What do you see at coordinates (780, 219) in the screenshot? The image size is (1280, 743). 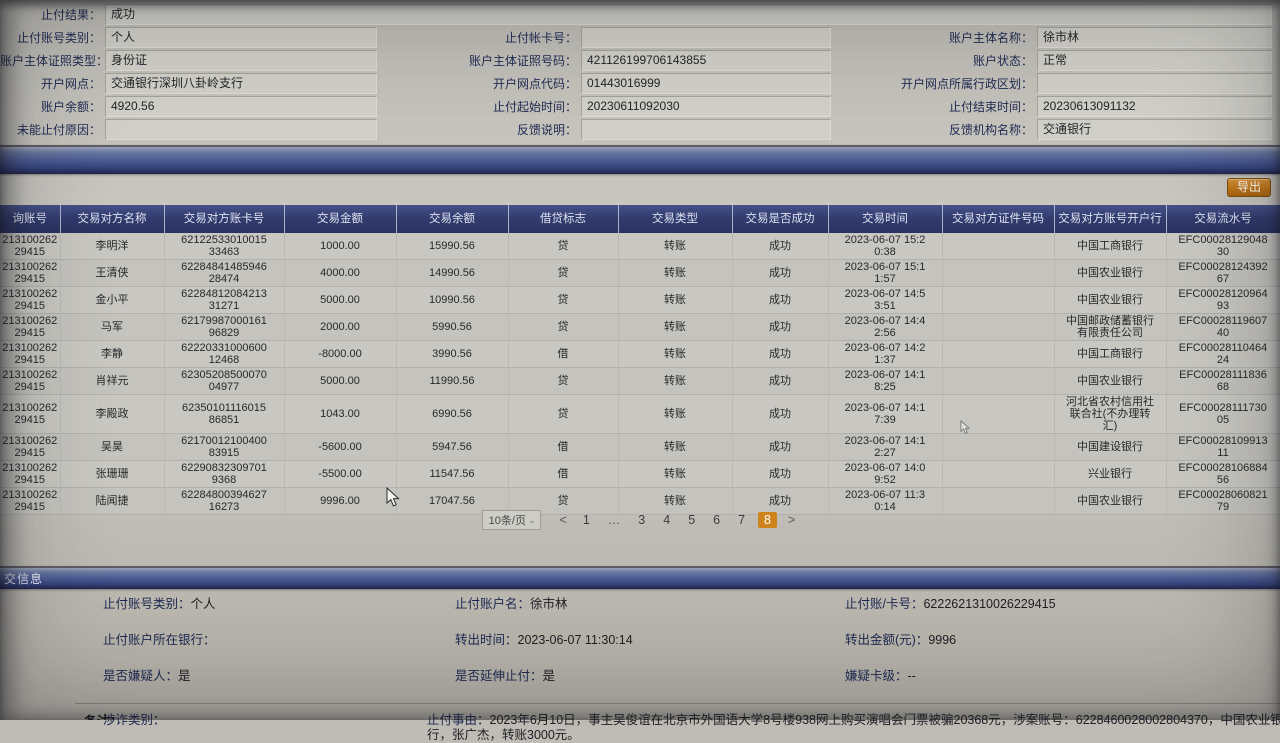 I see `column-header: 交易是否成功` at bounding box center [780, 219].